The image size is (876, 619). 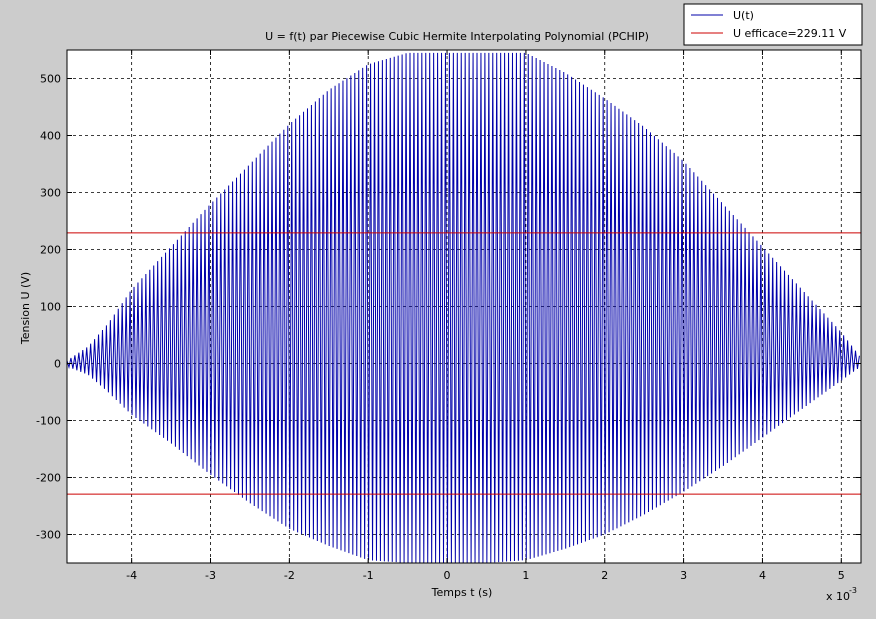 I want to click on x-tick-label: -1, so click(x=368, y=575).